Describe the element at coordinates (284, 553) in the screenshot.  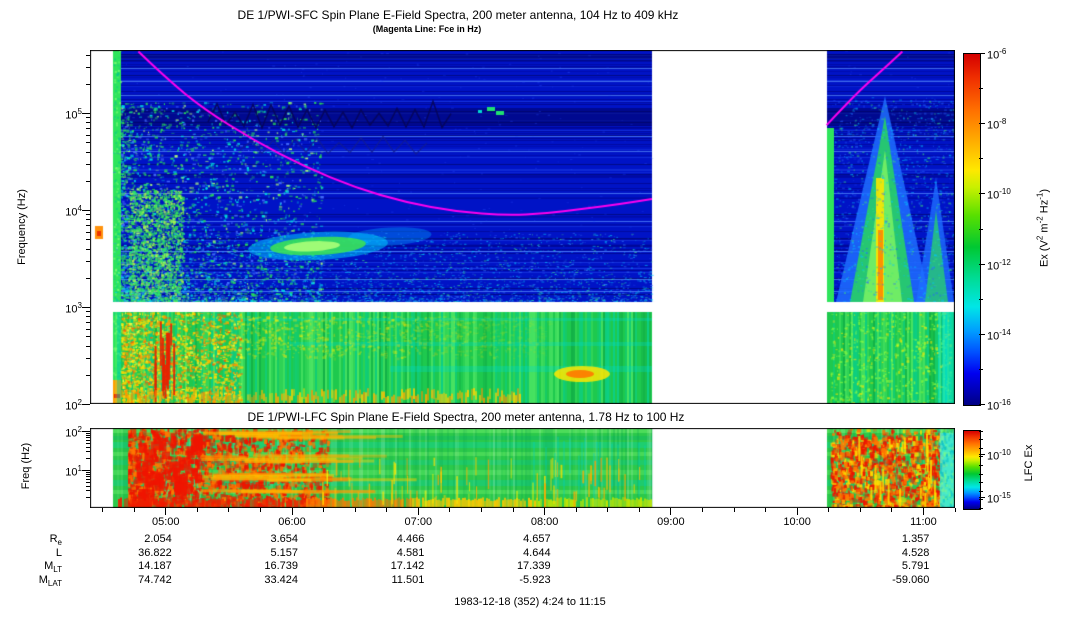
I see `ephemeris-value: 5.157` at that location.